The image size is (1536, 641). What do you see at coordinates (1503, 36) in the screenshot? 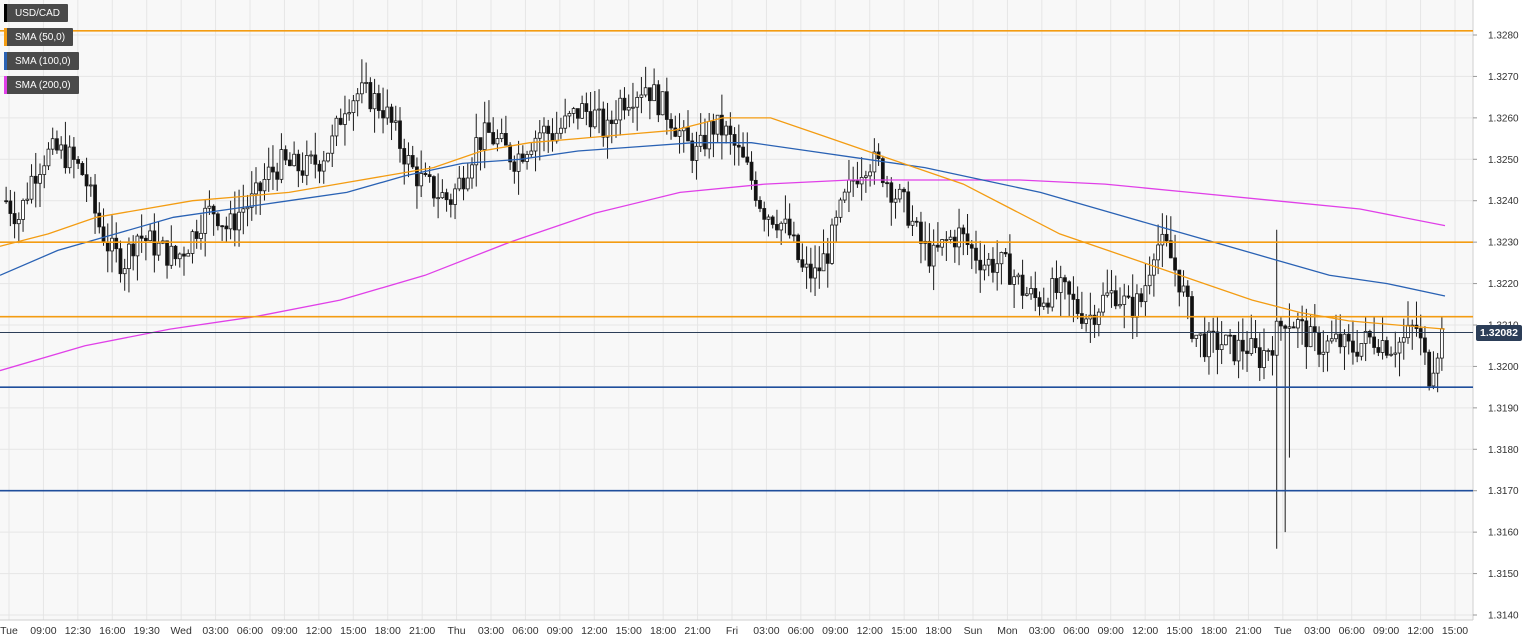
I see `y-tick-label: 1.3280` at bounding box center [1503, 36].